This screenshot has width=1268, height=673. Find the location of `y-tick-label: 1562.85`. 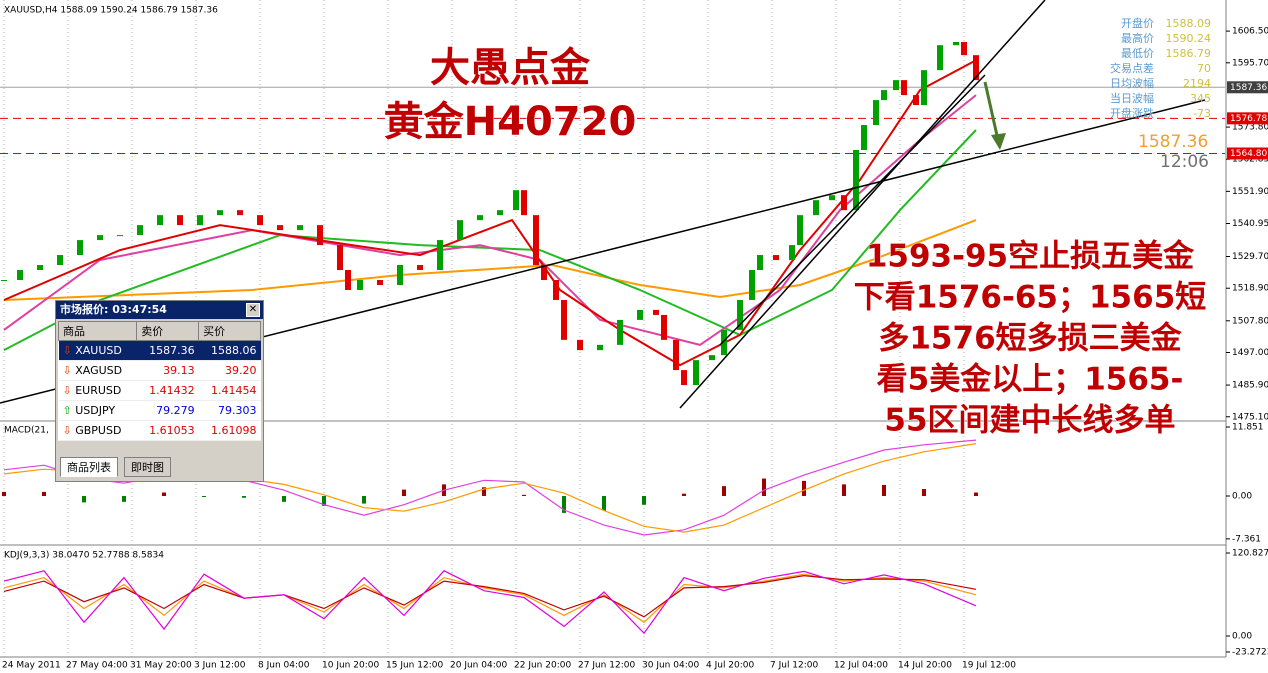

y-tick-label: 1562.85 is located at coordinates (1250, 160).